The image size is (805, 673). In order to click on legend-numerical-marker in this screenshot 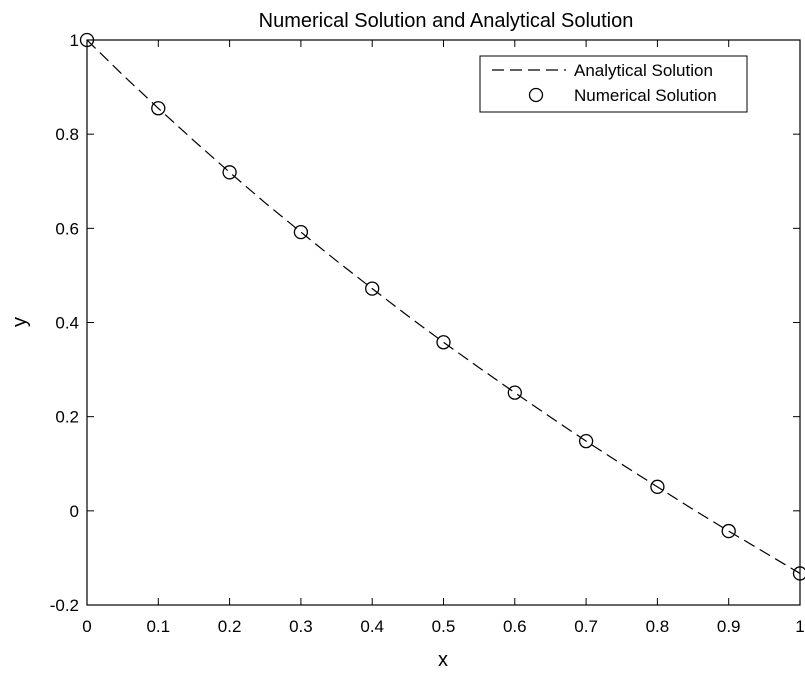, I will do `click(536, 95)`.